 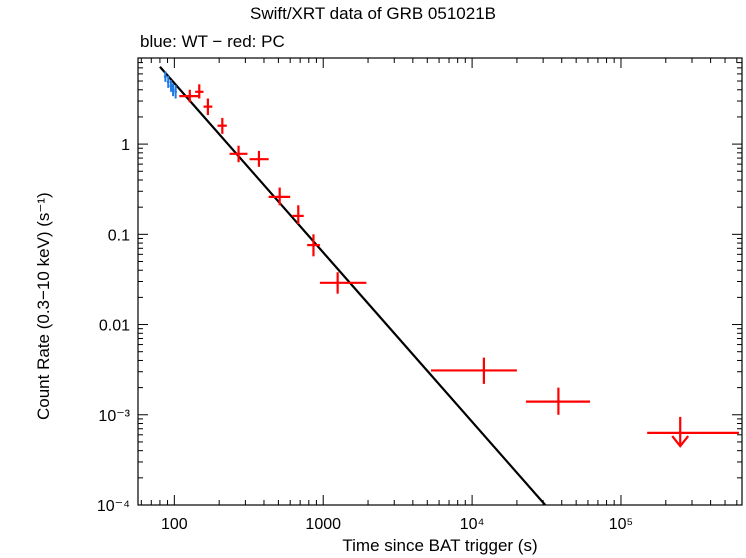 What do you see at coordinates (125, 145) in the screenshot?
I see `y-tick-label: 1` at bounding box center [125, 145].